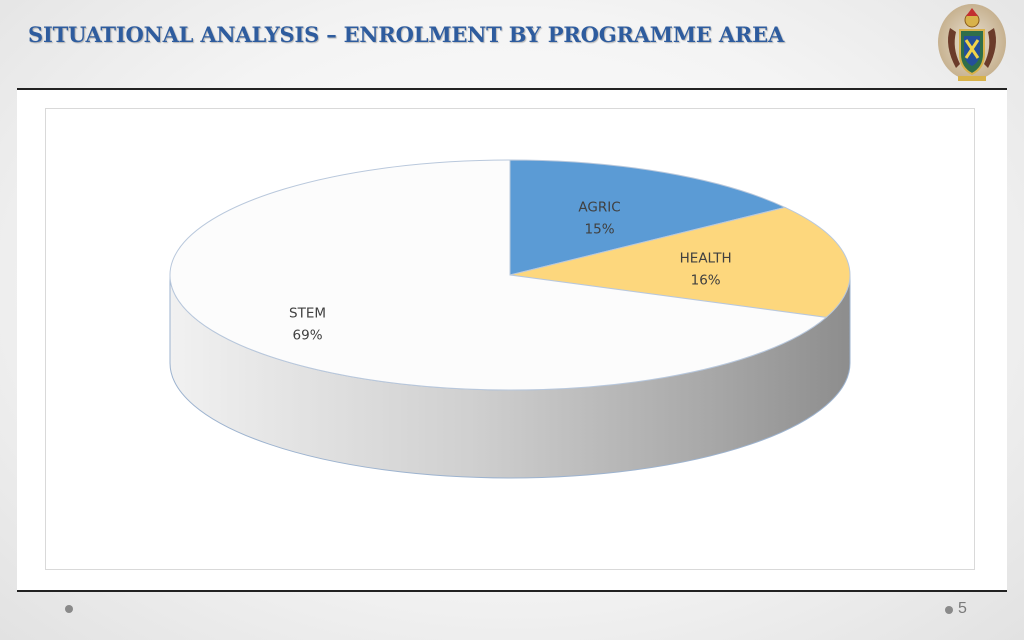  Describe the element at coordinates (512, 591) in the screenshot. I see `footer-divider` at that location.